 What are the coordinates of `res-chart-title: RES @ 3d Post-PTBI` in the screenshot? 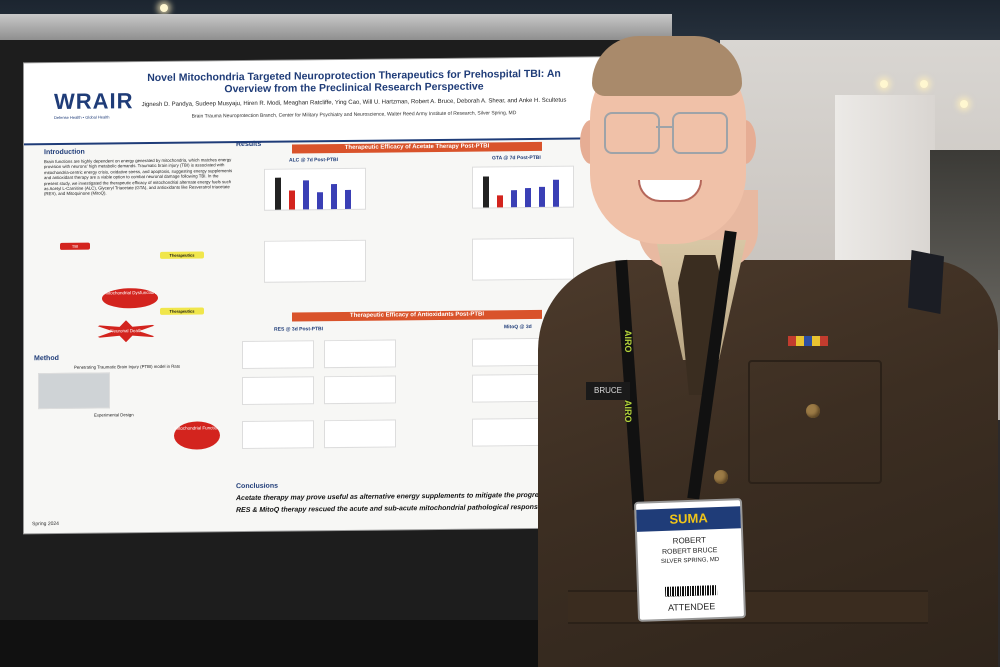 It's located at (299, 329).